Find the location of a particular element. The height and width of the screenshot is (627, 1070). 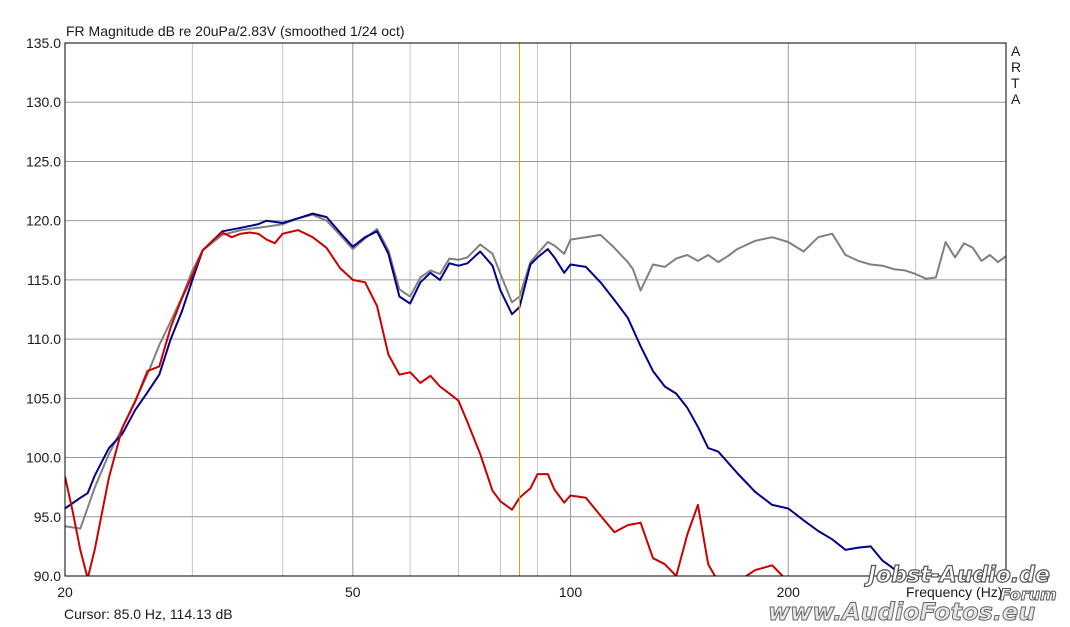

arta-letter-2: R is located at coordinates (1016, 67).